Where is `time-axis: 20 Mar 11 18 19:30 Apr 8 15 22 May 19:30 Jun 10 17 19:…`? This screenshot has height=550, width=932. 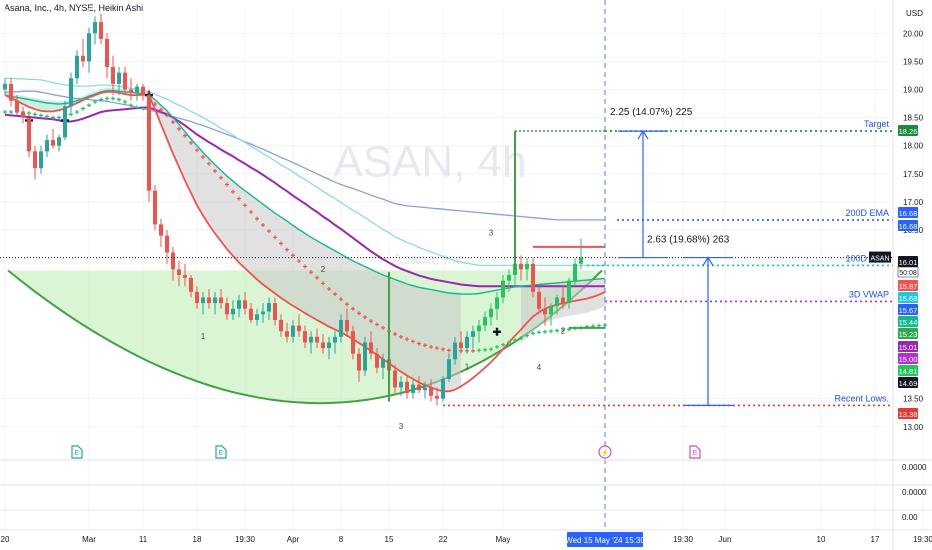 time-axis: 20 Mar 11 18 19:30 Apr 8 15 22 May 19:30 Jun 10 17 19:… is located at coordinates (466, 538).